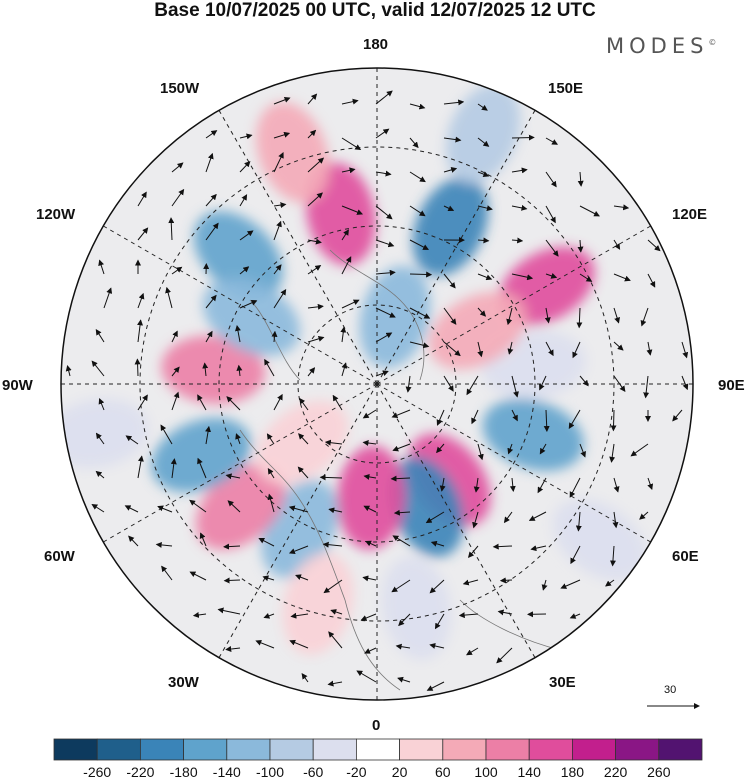 The height and width of the screenshot is (783, 750). I want to click on colorbar-tick-label: 260, so click(659, 772).